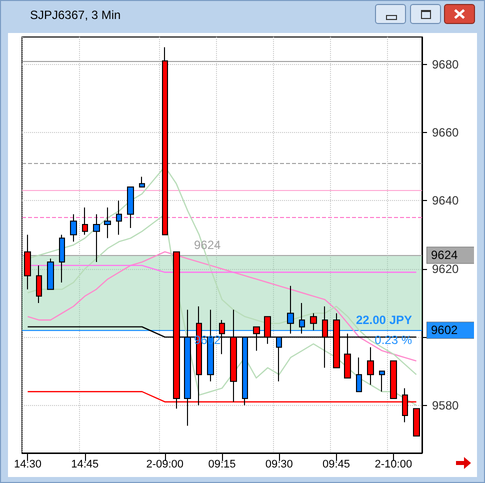 The width and height of the screenshot is (485, 483). What do you see at coordinates (85, 464) in the screenshot?
I see `x-tick-label: 14:45` at bounding box center [85, 464].